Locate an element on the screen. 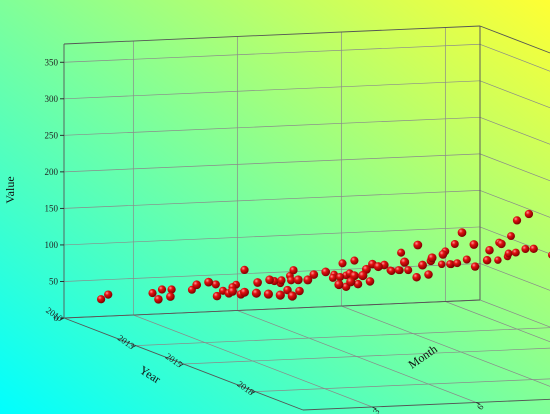  z-tick-label: 350 is located at coordinates (52, 62).